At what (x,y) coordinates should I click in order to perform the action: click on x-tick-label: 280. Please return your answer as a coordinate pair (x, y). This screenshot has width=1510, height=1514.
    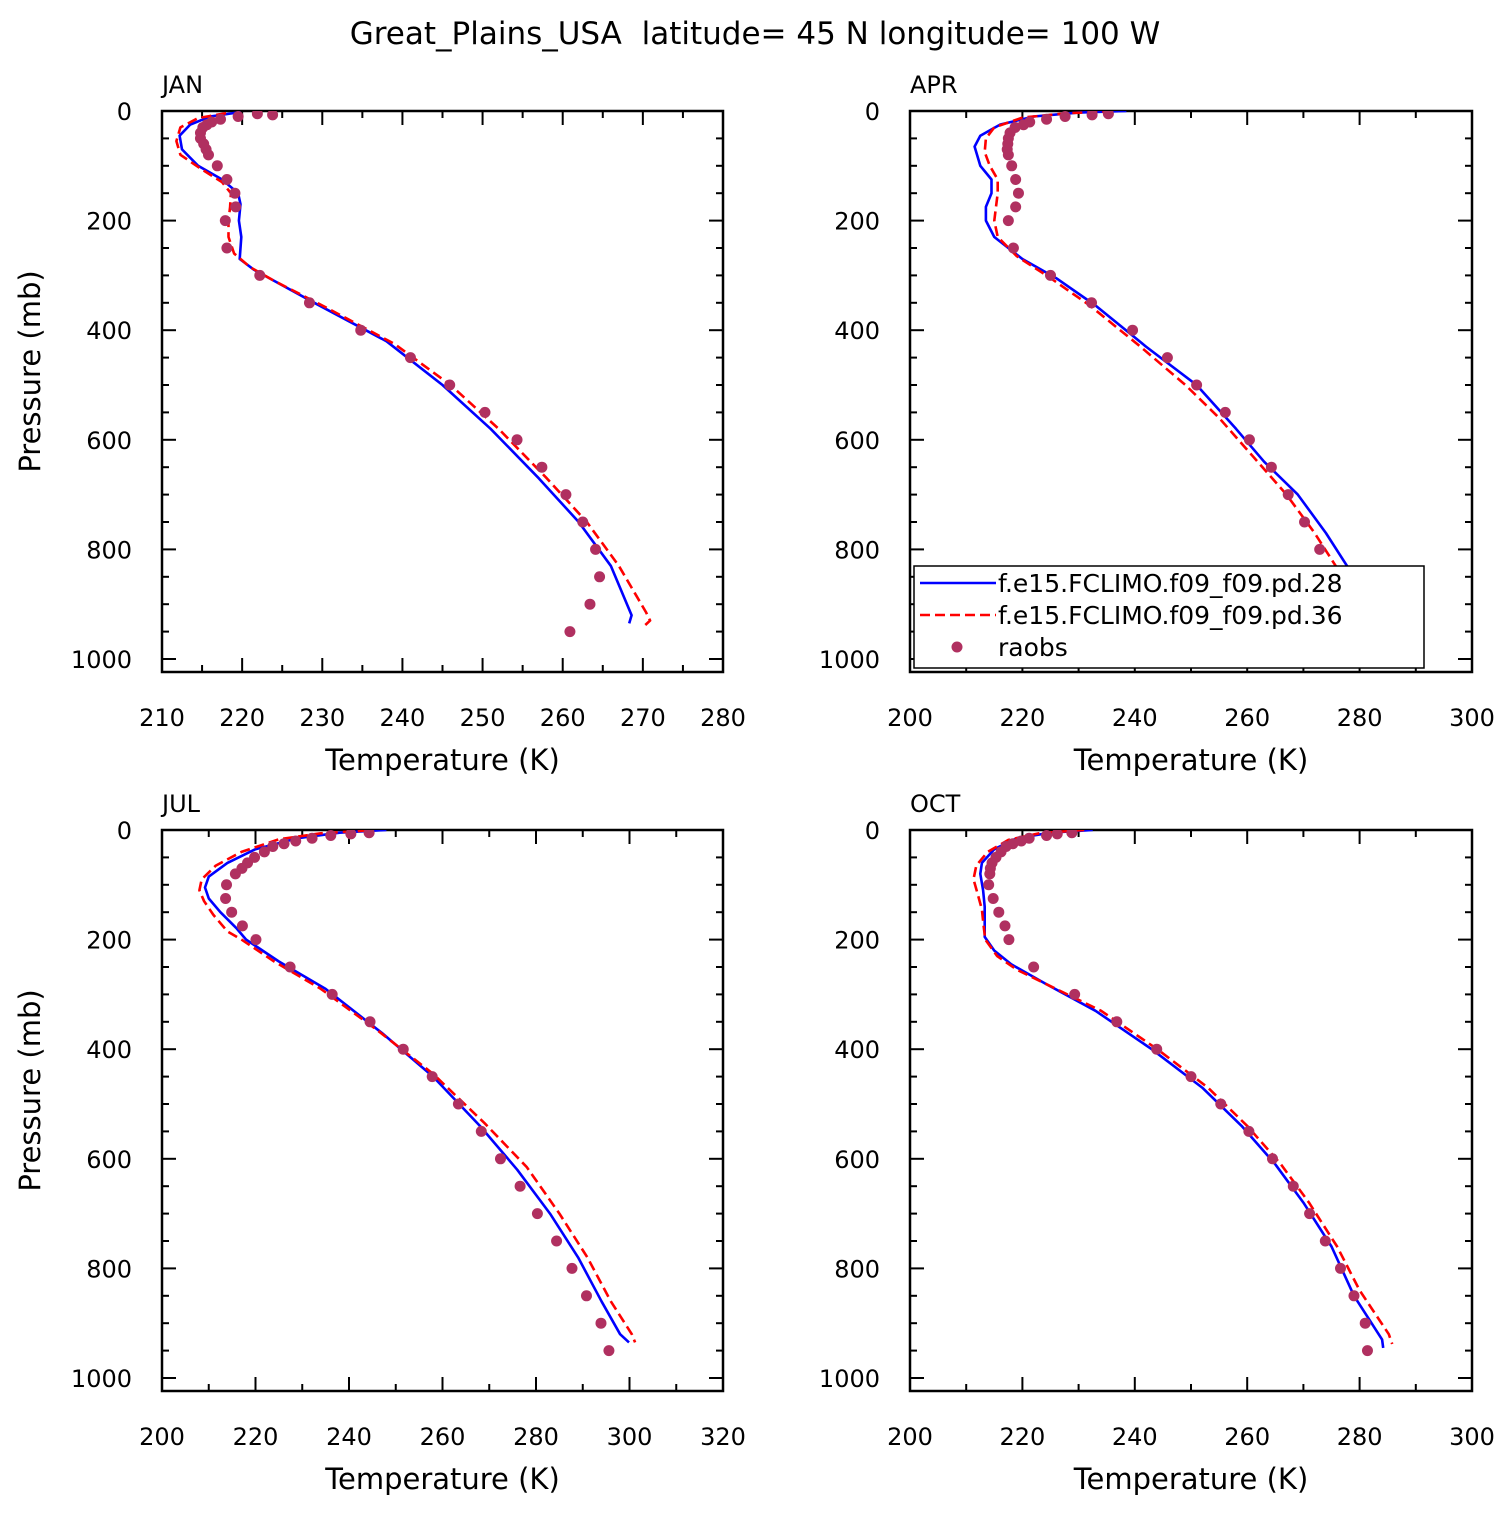
    Looking at the image, I should click on (536, 1437).